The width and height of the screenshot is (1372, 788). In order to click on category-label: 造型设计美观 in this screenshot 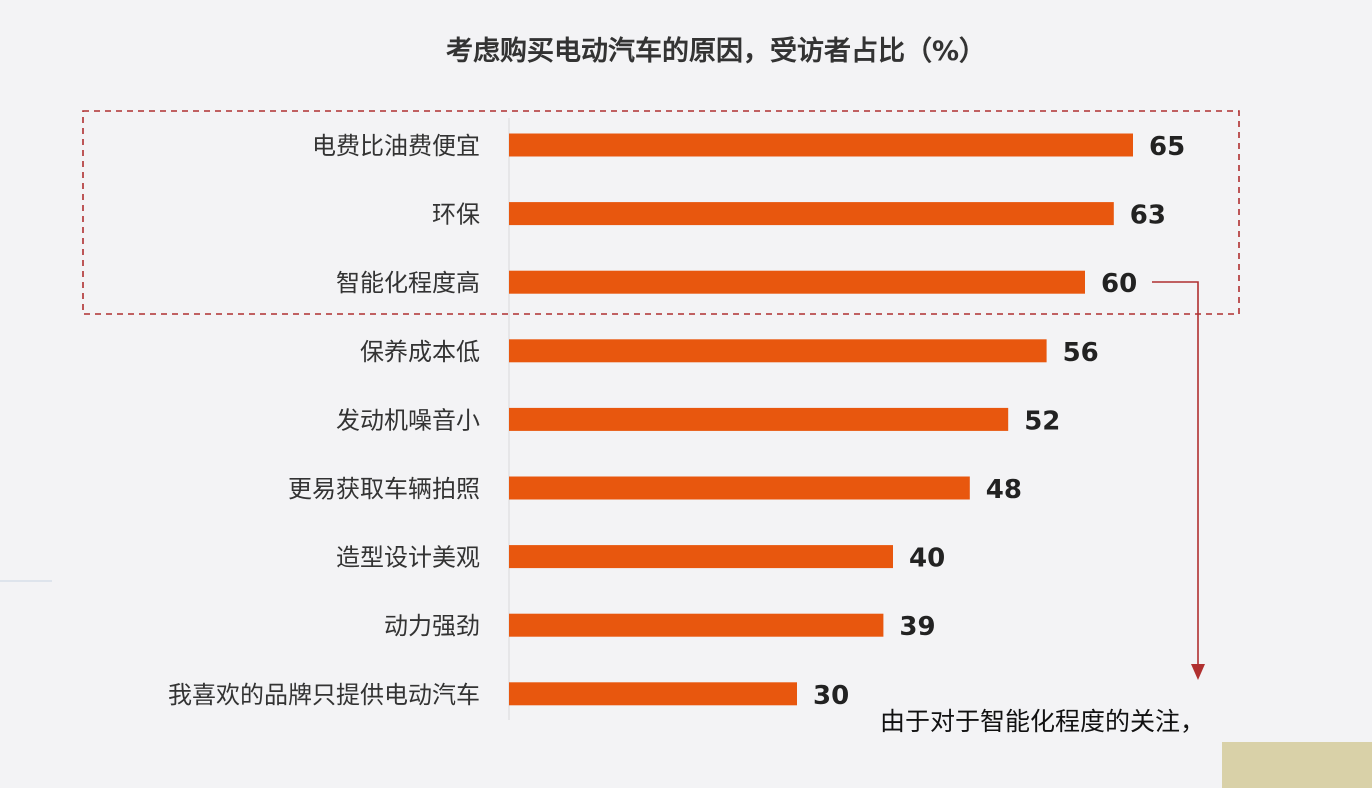, I will do `click(408, 558)`.